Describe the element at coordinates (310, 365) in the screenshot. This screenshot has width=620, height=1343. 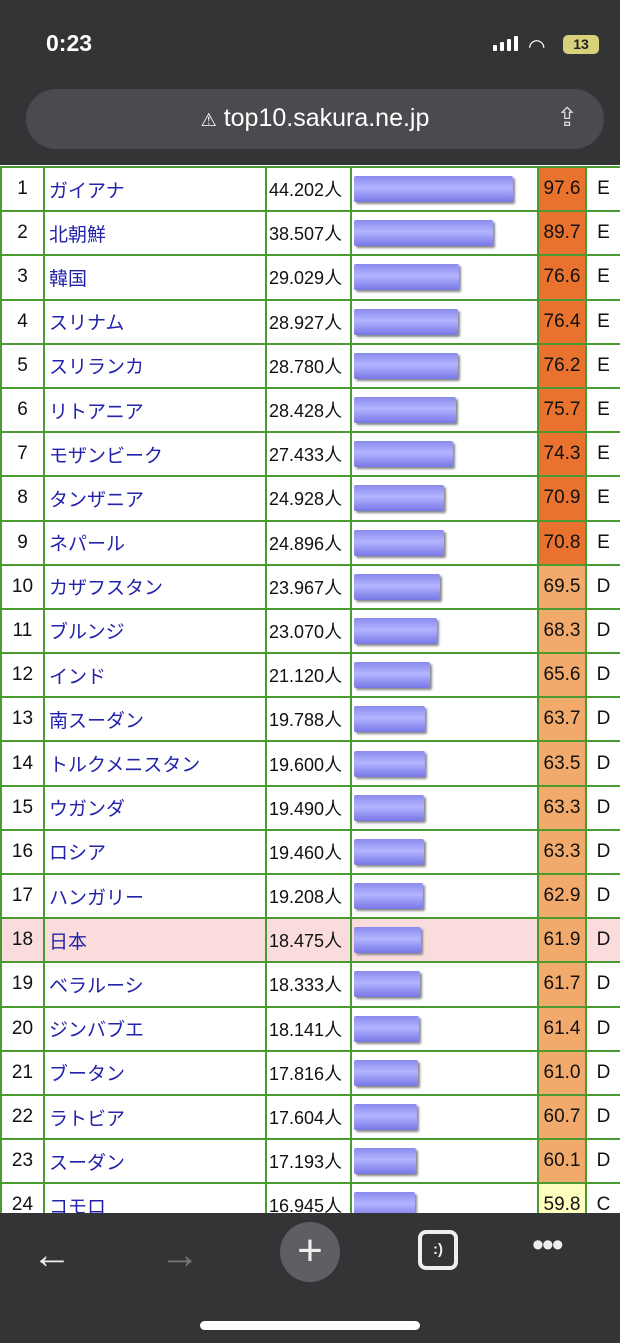
I see `table-row: 5 スリランカ 28.780人 76.2 E` at that location.